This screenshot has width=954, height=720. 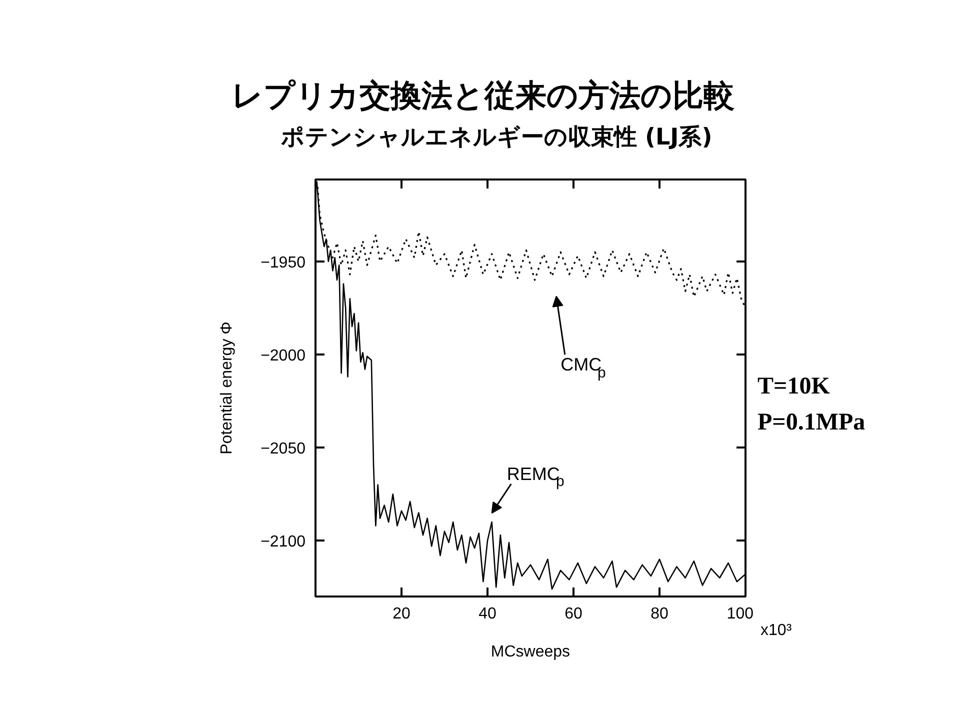 What do you see at coordinates (740, 614) in the screenshot?
I see `x-tick-label: 100` at bounding box center [740, 614].